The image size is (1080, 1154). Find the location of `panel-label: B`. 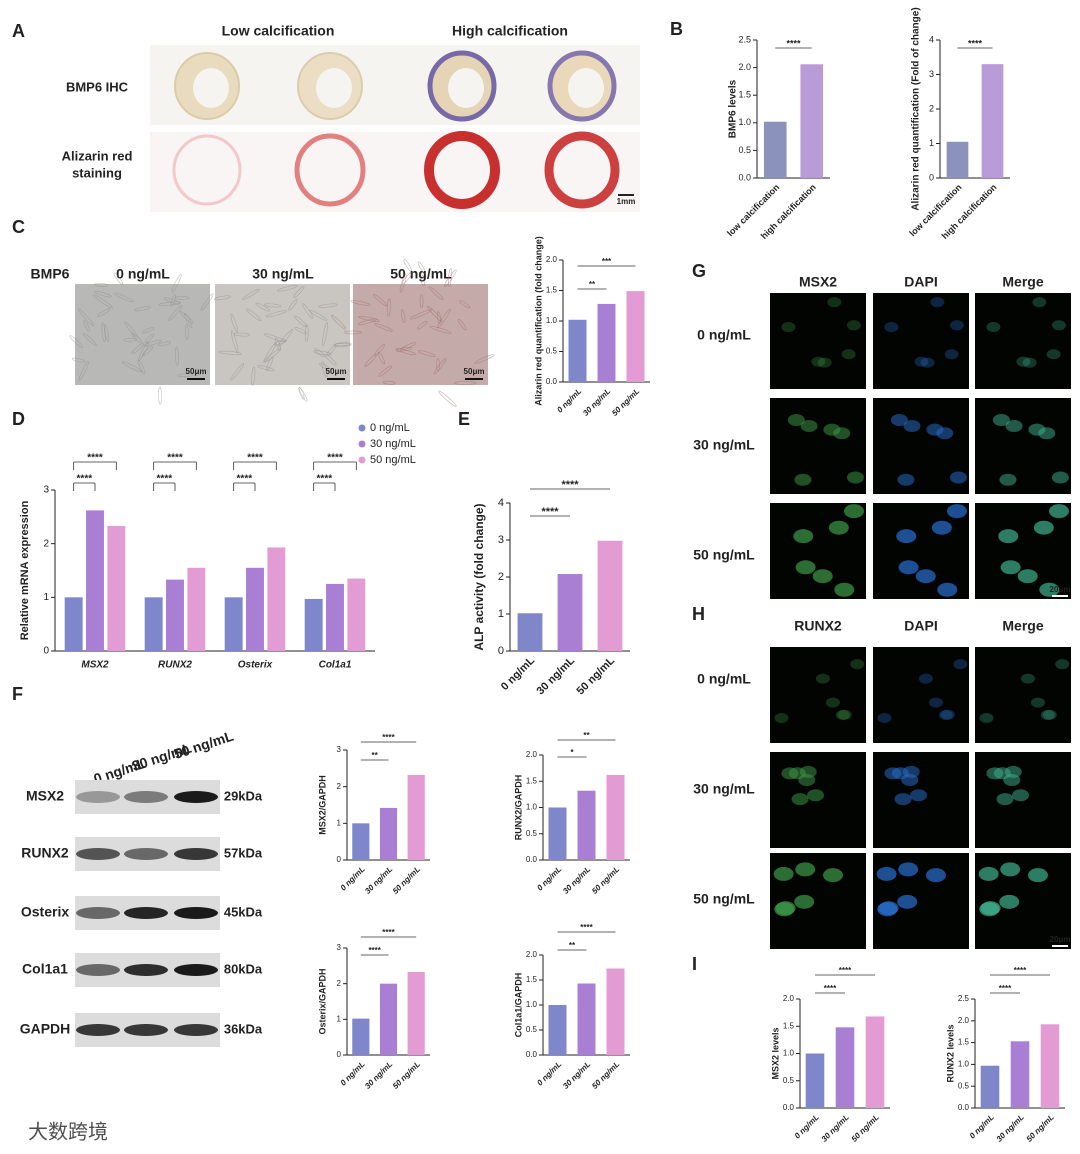

panel-label: B is located at coordinates (676, 29).